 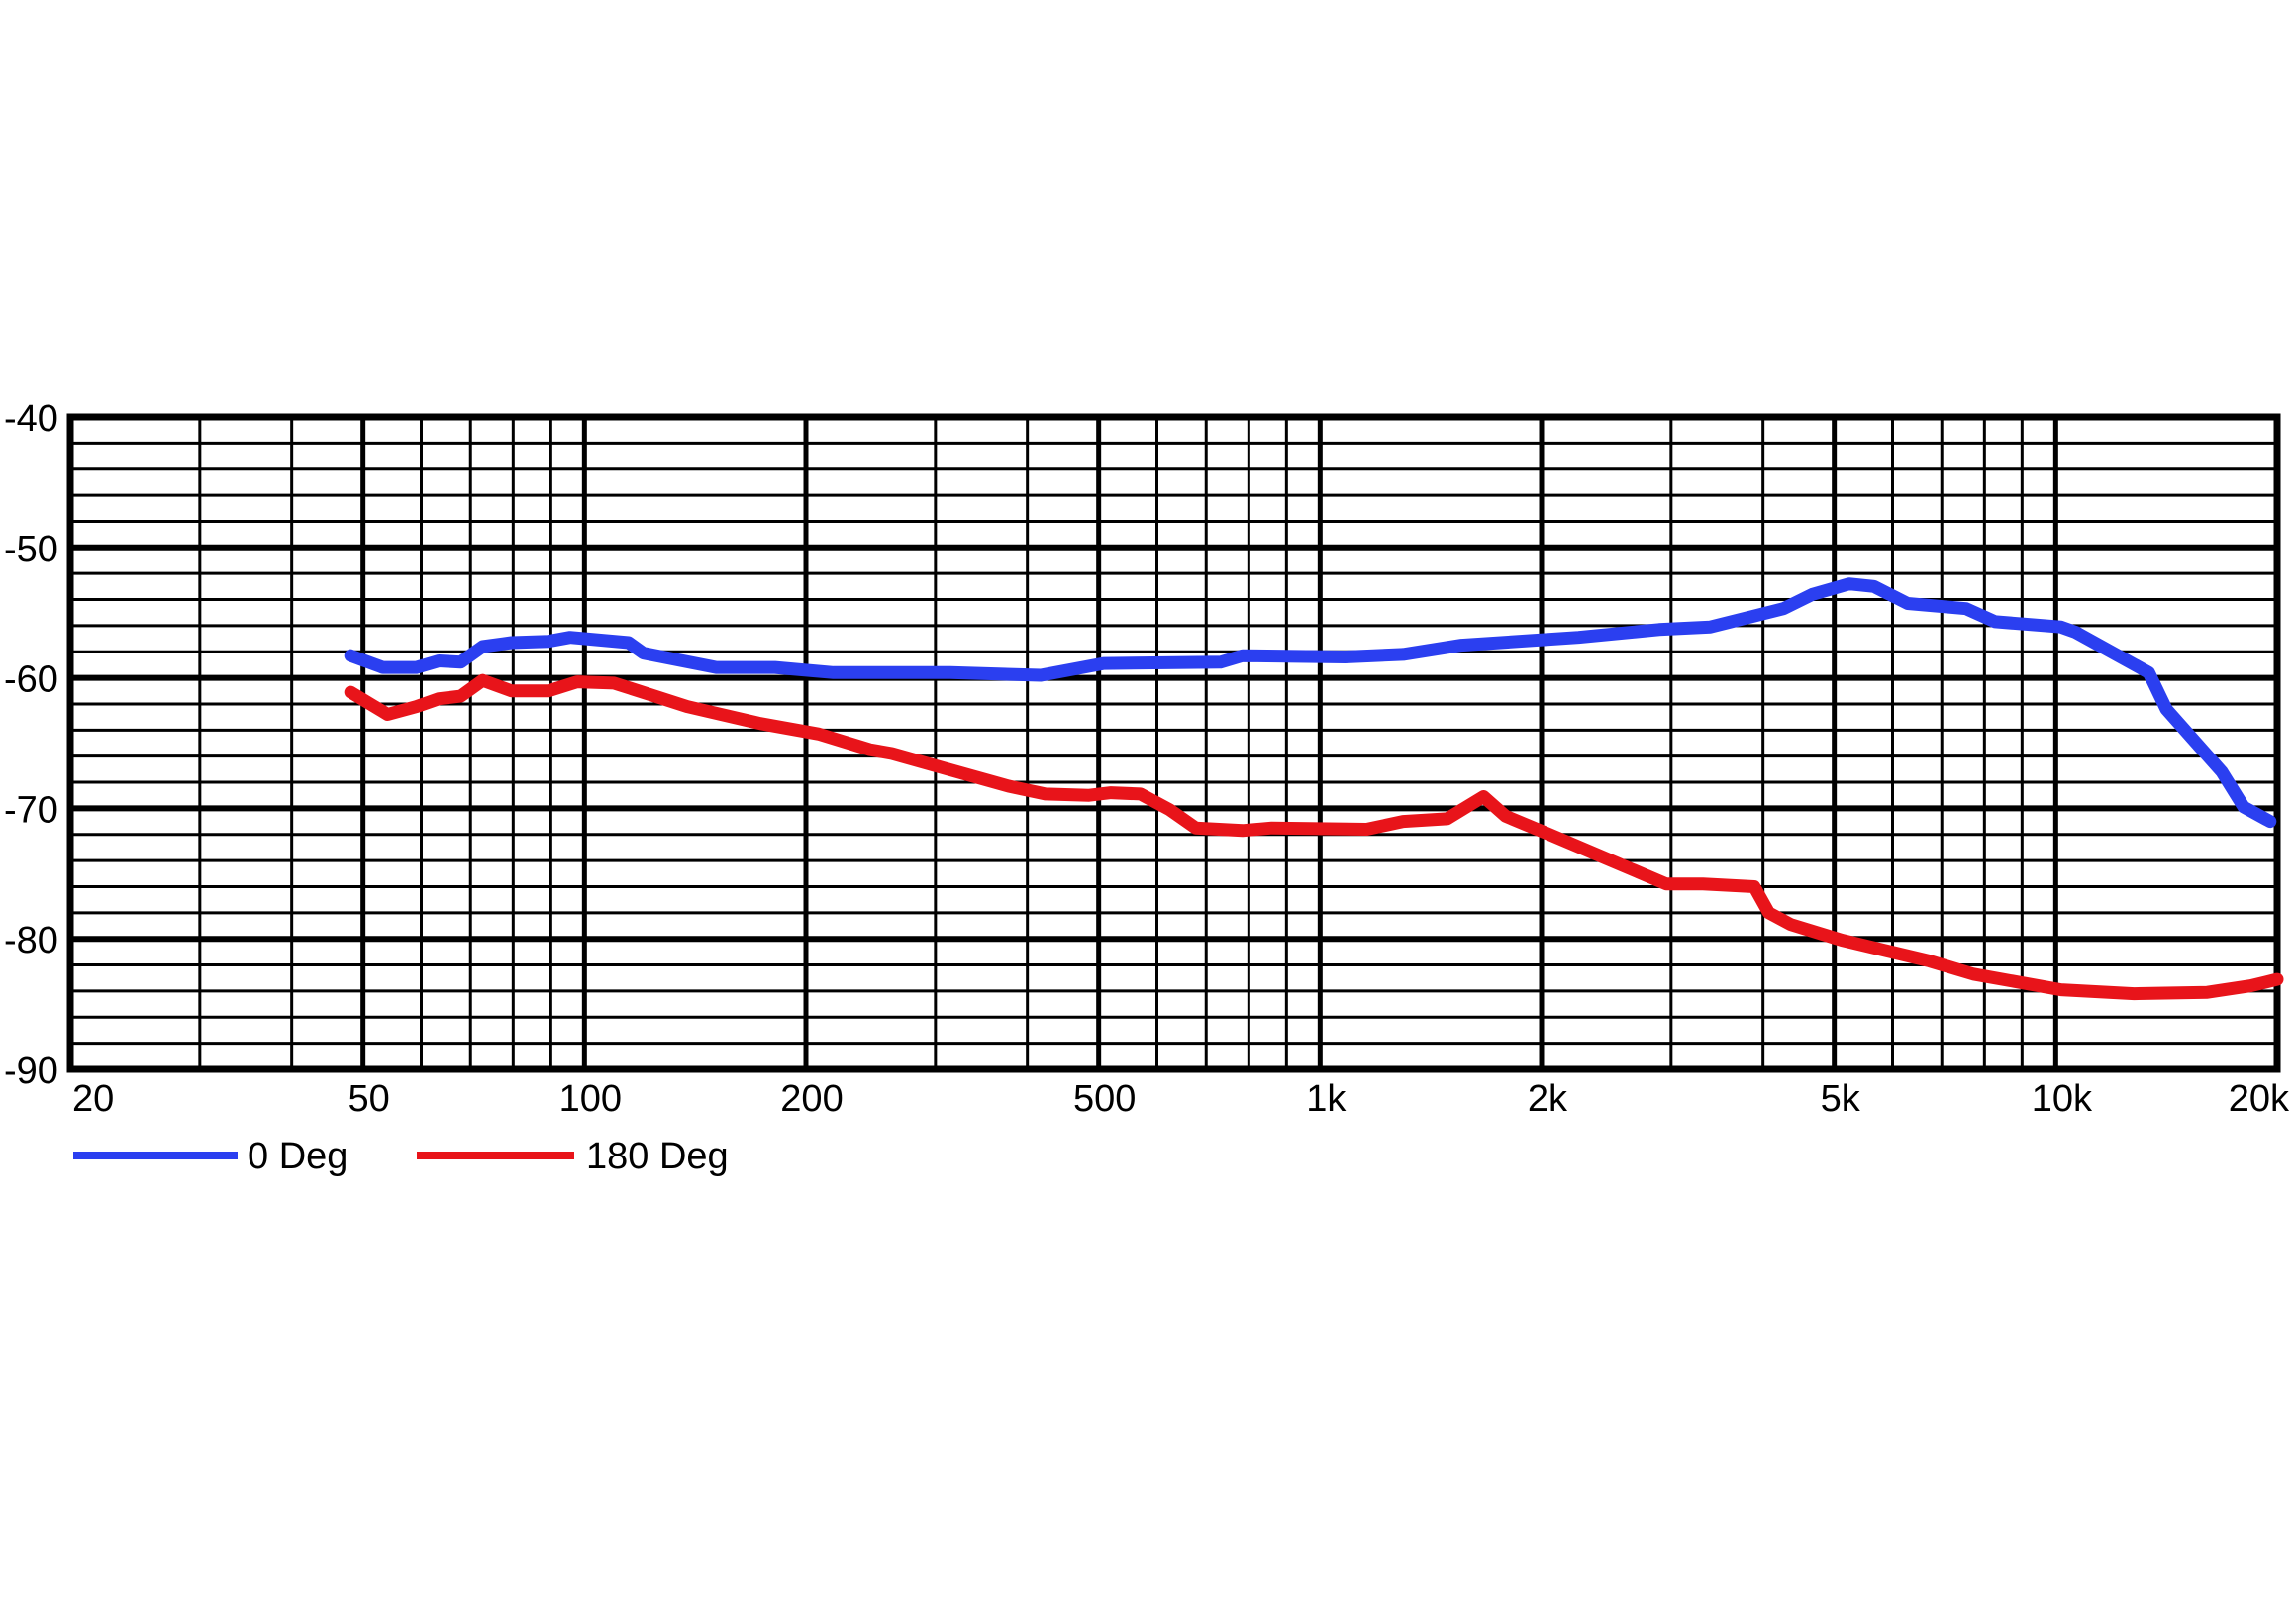 I want to click on legend-label: 180 Deg, so click(x=658, y=1156).